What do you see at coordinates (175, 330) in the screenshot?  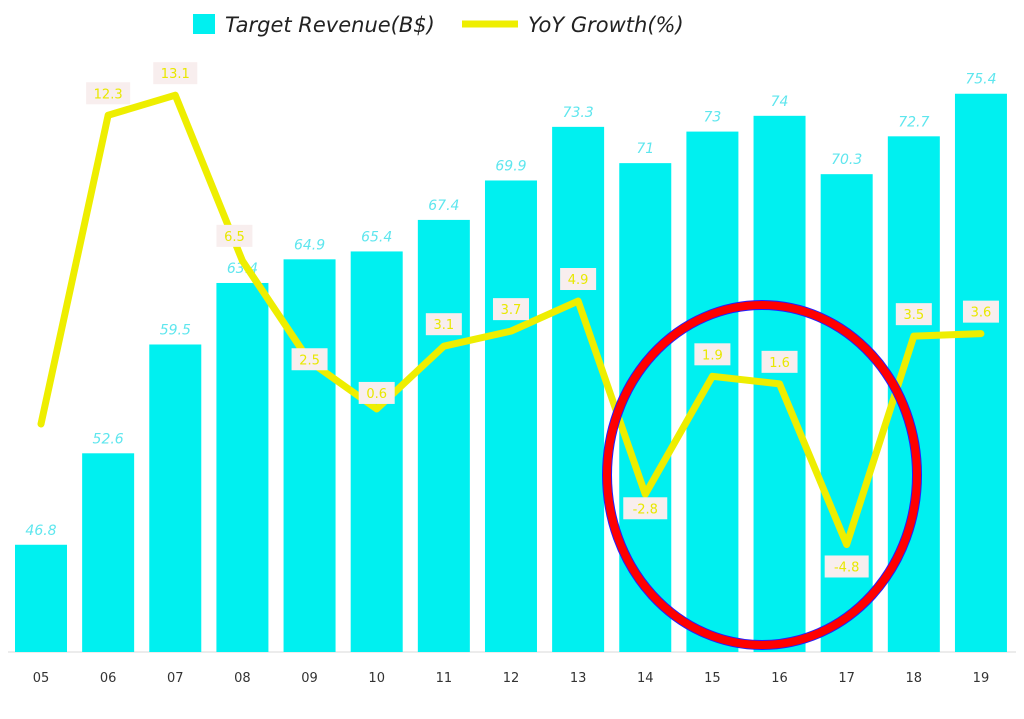 I see `bar-label-07: 59.5` at bounding box center [175, 330].